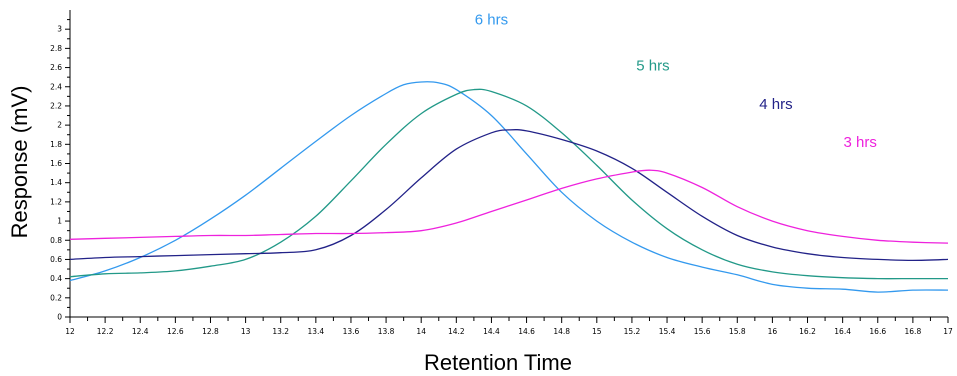 The height and width of the screenshot is (376, 957). Describe the element at coordinates (56, 86) in the screenshot. I see `y-tick-label: 2.4` at that location.